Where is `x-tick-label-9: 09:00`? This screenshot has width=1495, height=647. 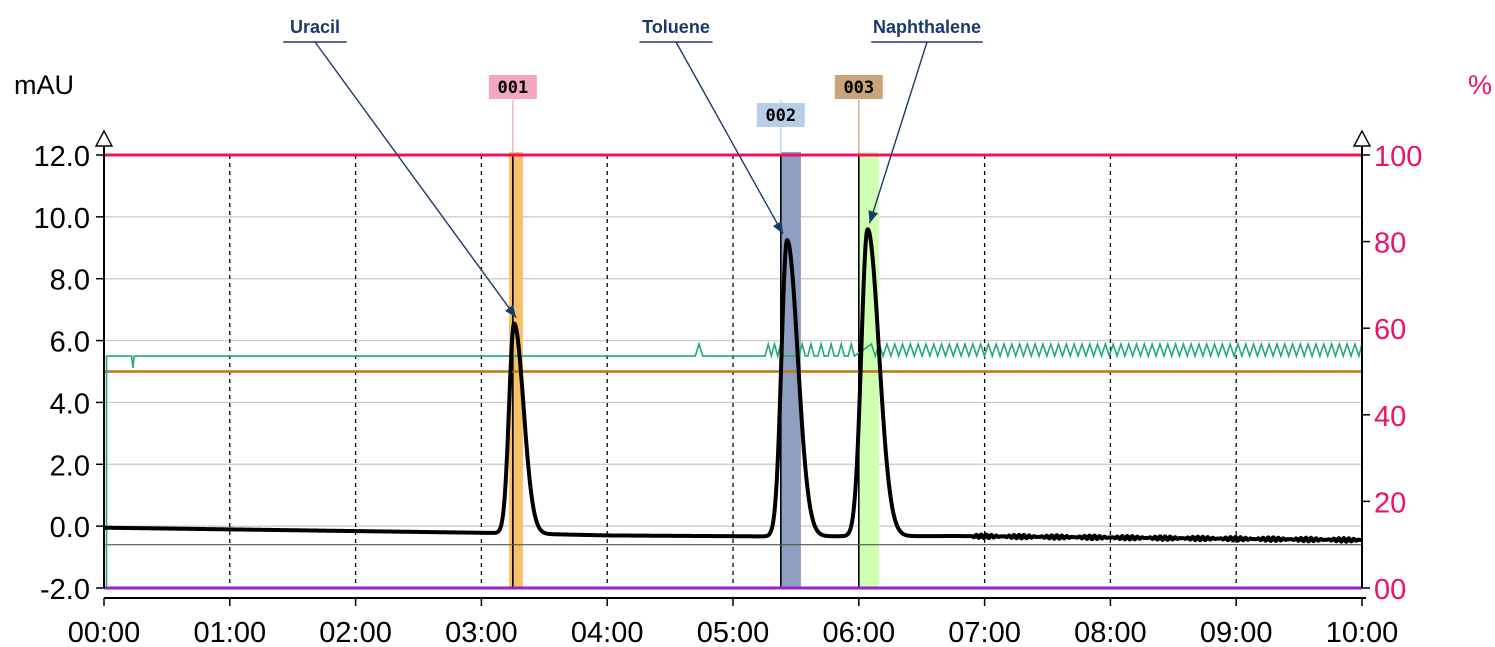 x-tick-label-9: 09:00 is located at coordinates (1236, 632).